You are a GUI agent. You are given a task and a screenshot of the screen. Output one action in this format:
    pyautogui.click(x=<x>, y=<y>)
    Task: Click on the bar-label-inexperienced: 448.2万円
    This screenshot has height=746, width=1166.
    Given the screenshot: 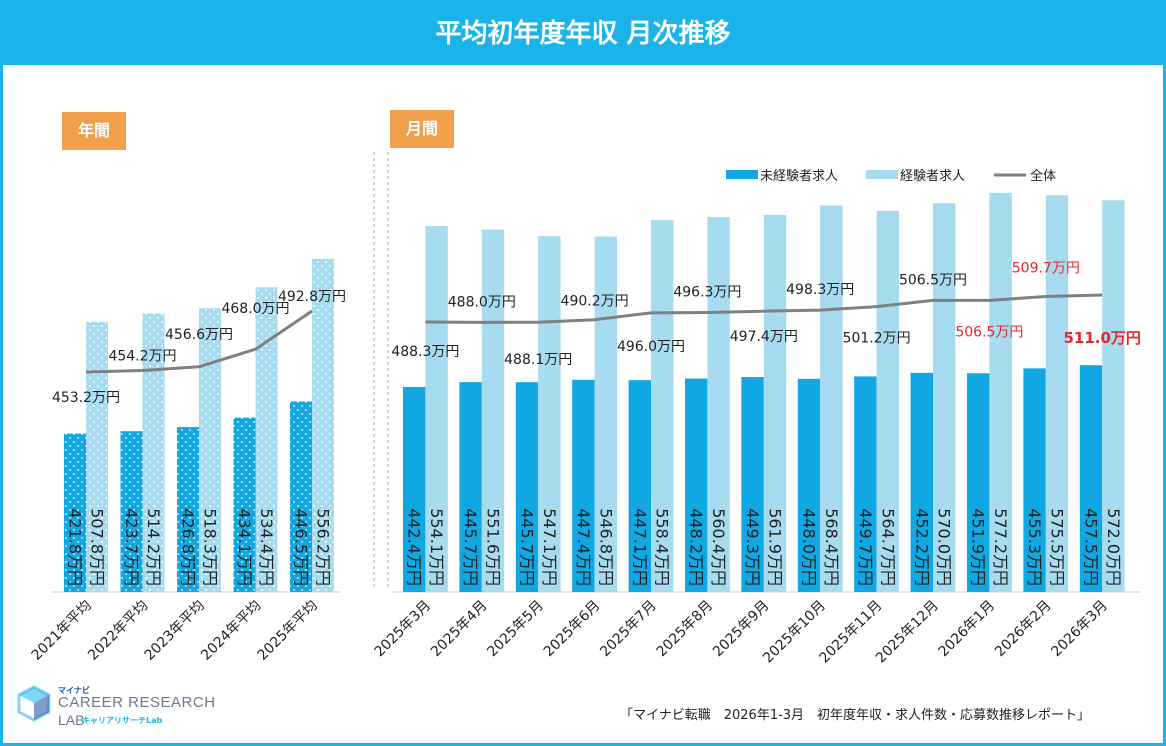 What is the action you would take?
    pyautogui.click(x=696, y=547)
    